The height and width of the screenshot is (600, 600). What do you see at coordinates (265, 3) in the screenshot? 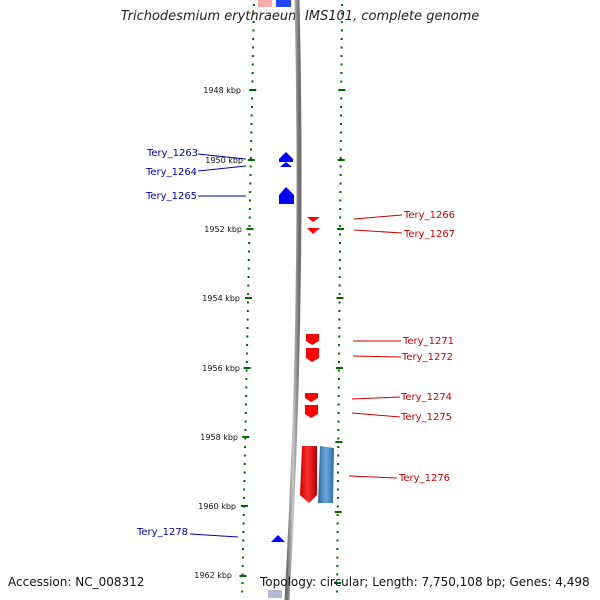
I see `top-feature-red` at bounding box center [265, 3].